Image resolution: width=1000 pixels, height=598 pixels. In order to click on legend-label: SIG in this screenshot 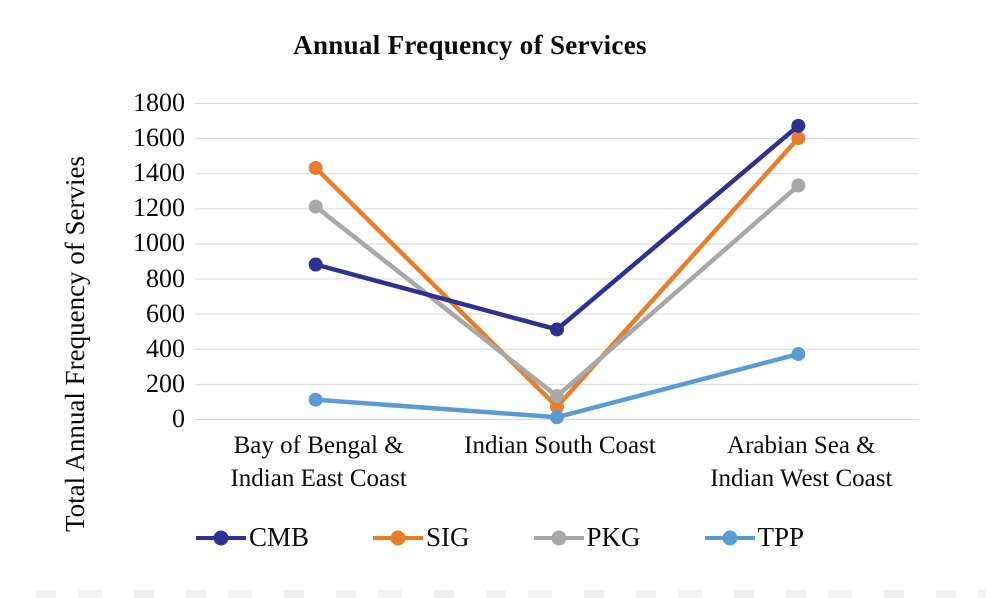, I will do `click(447, 537)`.